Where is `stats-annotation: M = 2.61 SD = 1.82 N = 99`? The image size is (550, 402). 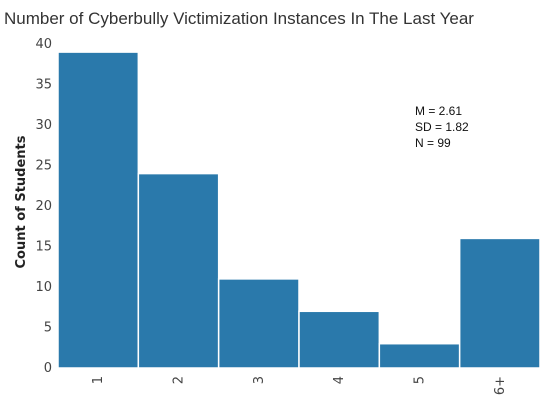 stats-annotation: M = 2.61 SD = 1.82 N = 99 is located at coordinates (442, 127).